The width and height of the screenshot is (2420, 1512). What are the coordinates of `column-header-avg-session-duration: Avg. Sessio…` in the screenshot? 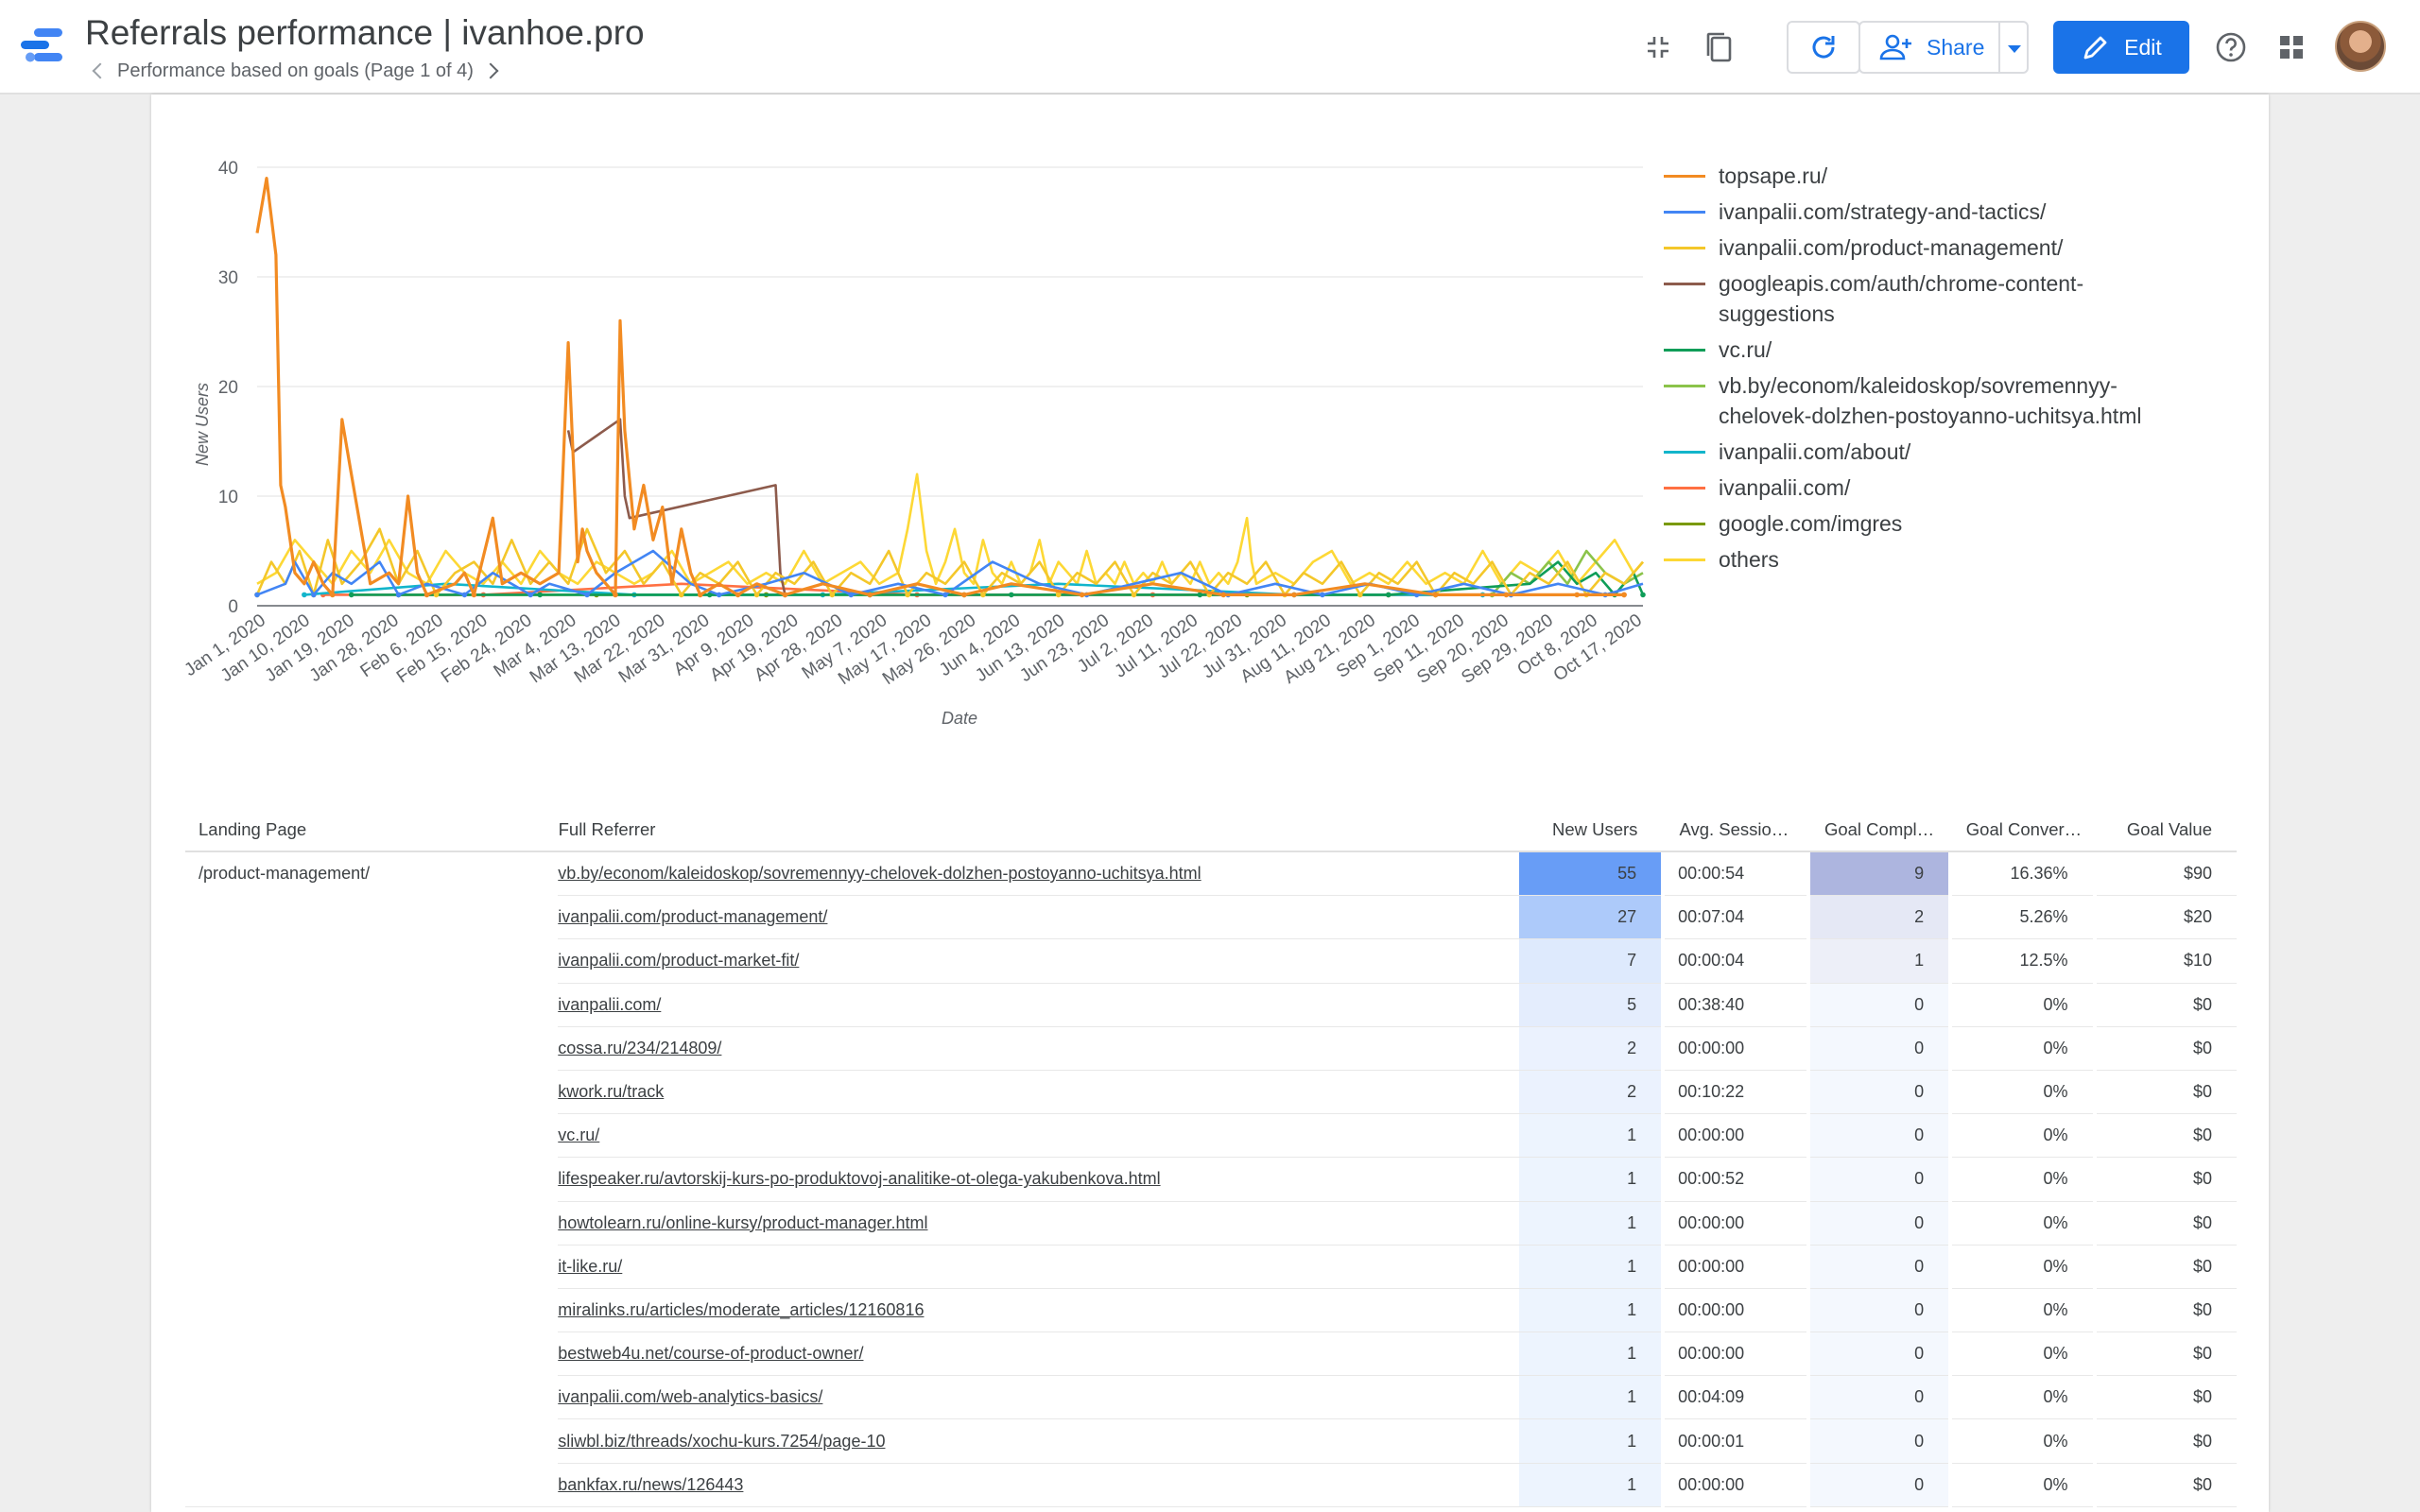 It's located at (1734, 829).